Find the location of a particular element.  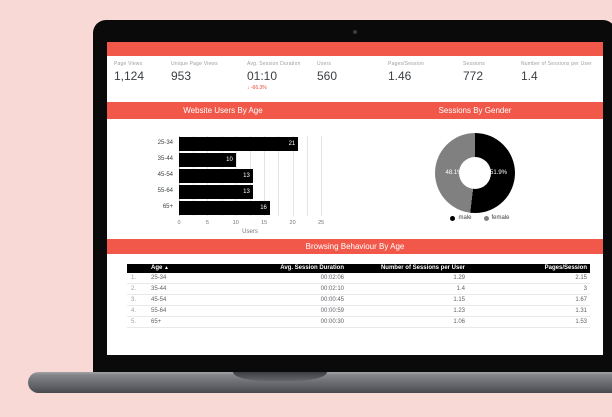

table-section-header-bar: Browsing Behaviour By Age is located at coordinates (355, 246).